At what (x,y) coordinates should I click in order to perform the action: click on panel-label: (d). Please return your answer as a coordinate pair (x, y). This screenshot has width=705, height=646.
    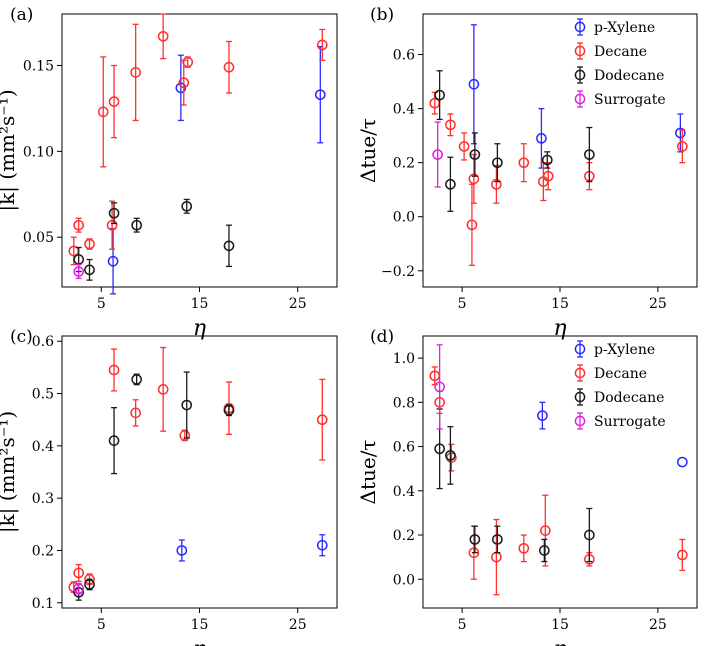
    Looking at the image, I should click on (382, 337).